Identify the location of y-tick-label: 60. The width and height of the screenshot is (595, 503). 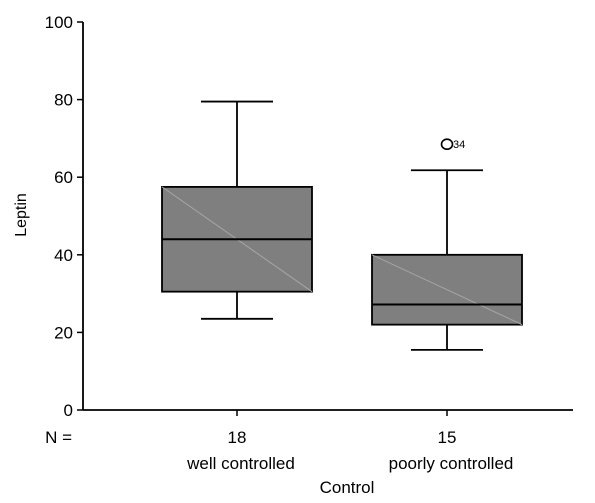
(63, 177).